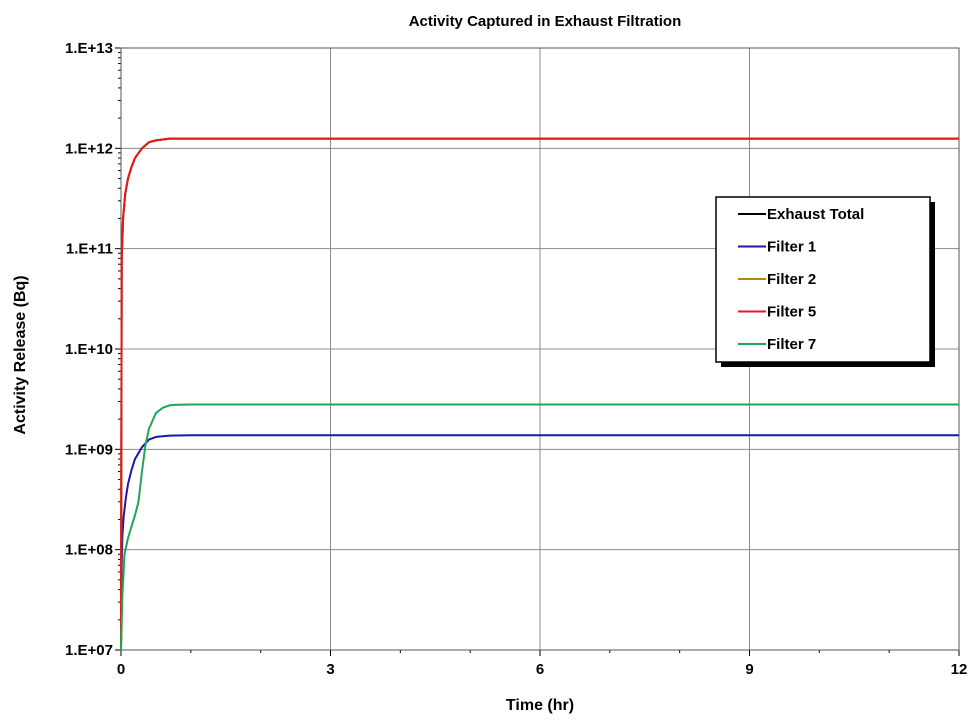 This screenshot has height=720, width=976. Describe the element at coordinates (89, 550) in the screenshot. I see `y-tick-label: 1.E+08` at that location.